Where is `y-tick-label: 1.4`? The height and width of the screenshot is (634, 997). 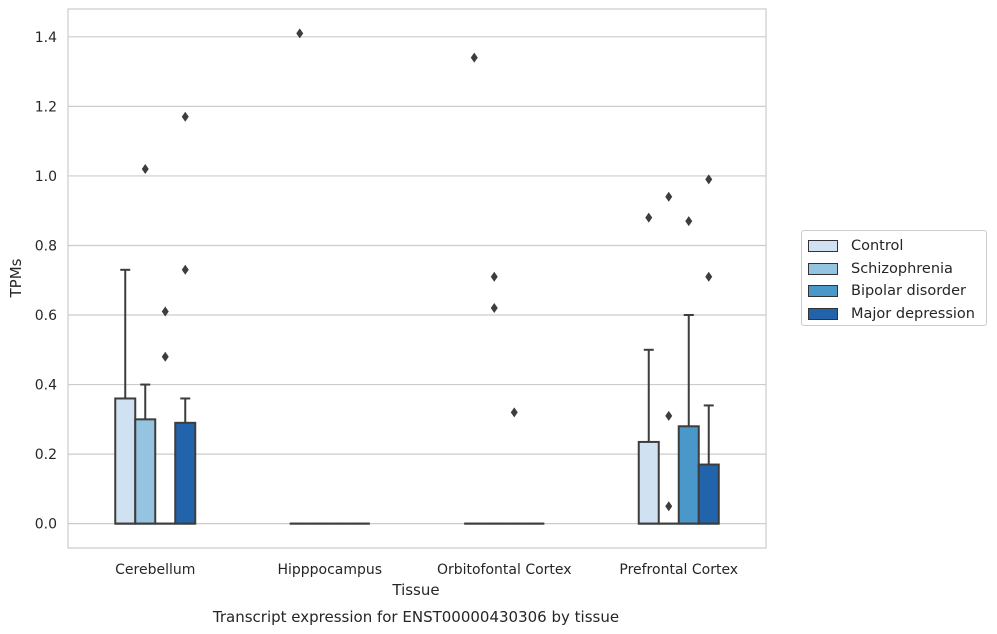 y-tick-label: 1.4 is located at coordinates (46, 38).